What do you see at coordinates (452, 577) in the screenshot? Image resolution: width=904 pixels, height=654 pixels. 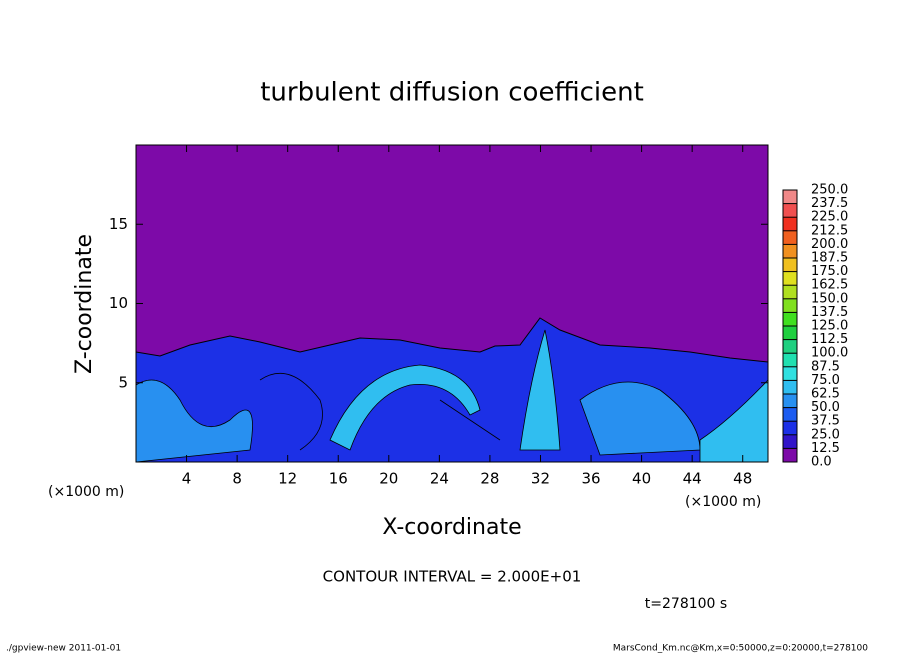 I see `contour-interval: CONTOUR INTERVAL = 2.000E+01` at bounding box center [452, 577].